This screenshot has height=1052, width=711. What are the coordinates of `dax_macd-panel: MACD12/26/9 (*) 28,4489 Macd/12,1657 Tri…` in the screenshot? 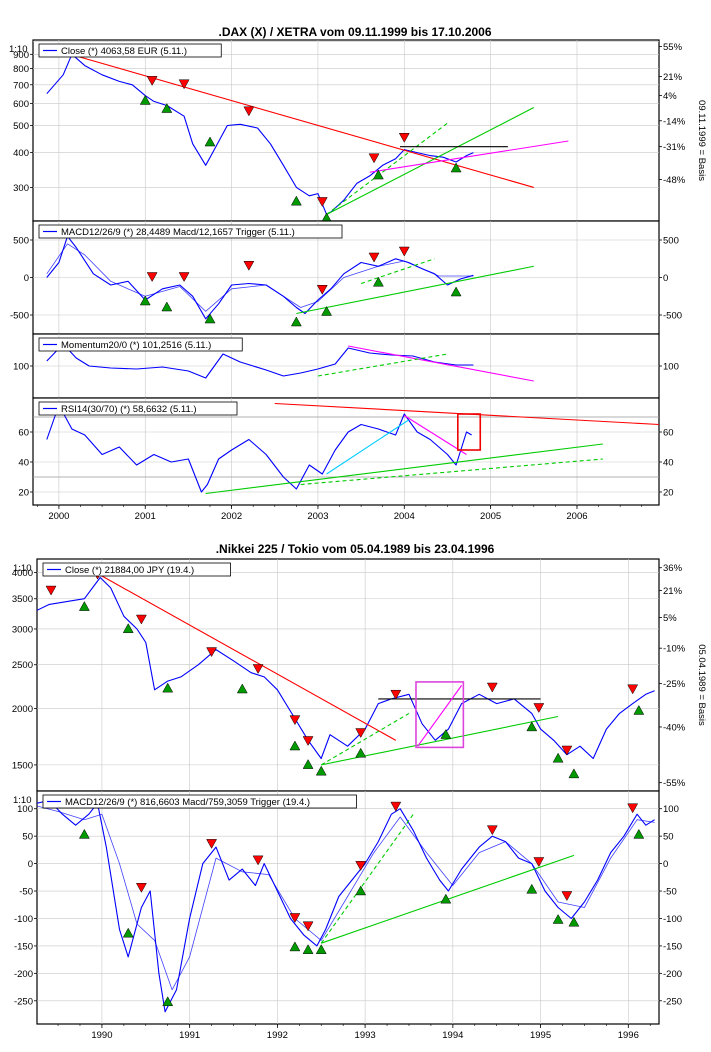 It's located at (346, 277).